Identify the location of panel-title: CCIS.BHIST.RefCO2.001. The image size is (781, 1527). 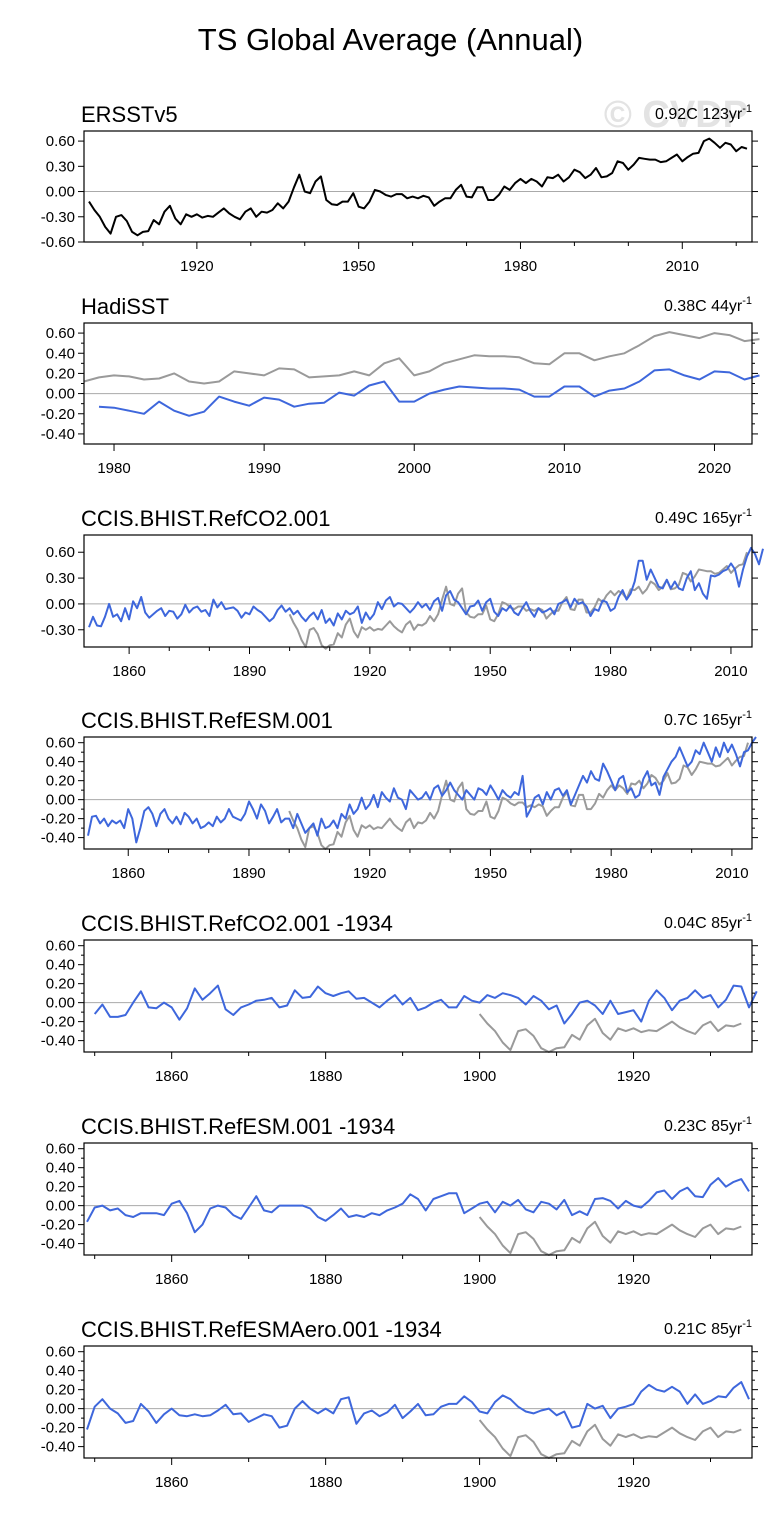
(205, 518).